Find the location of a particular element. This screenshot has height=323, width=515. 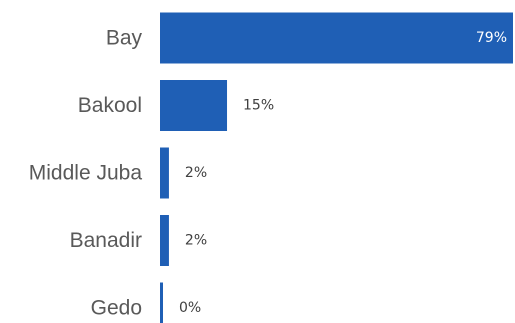

category-label-3: Banadir is located at coordinates (106, 240).